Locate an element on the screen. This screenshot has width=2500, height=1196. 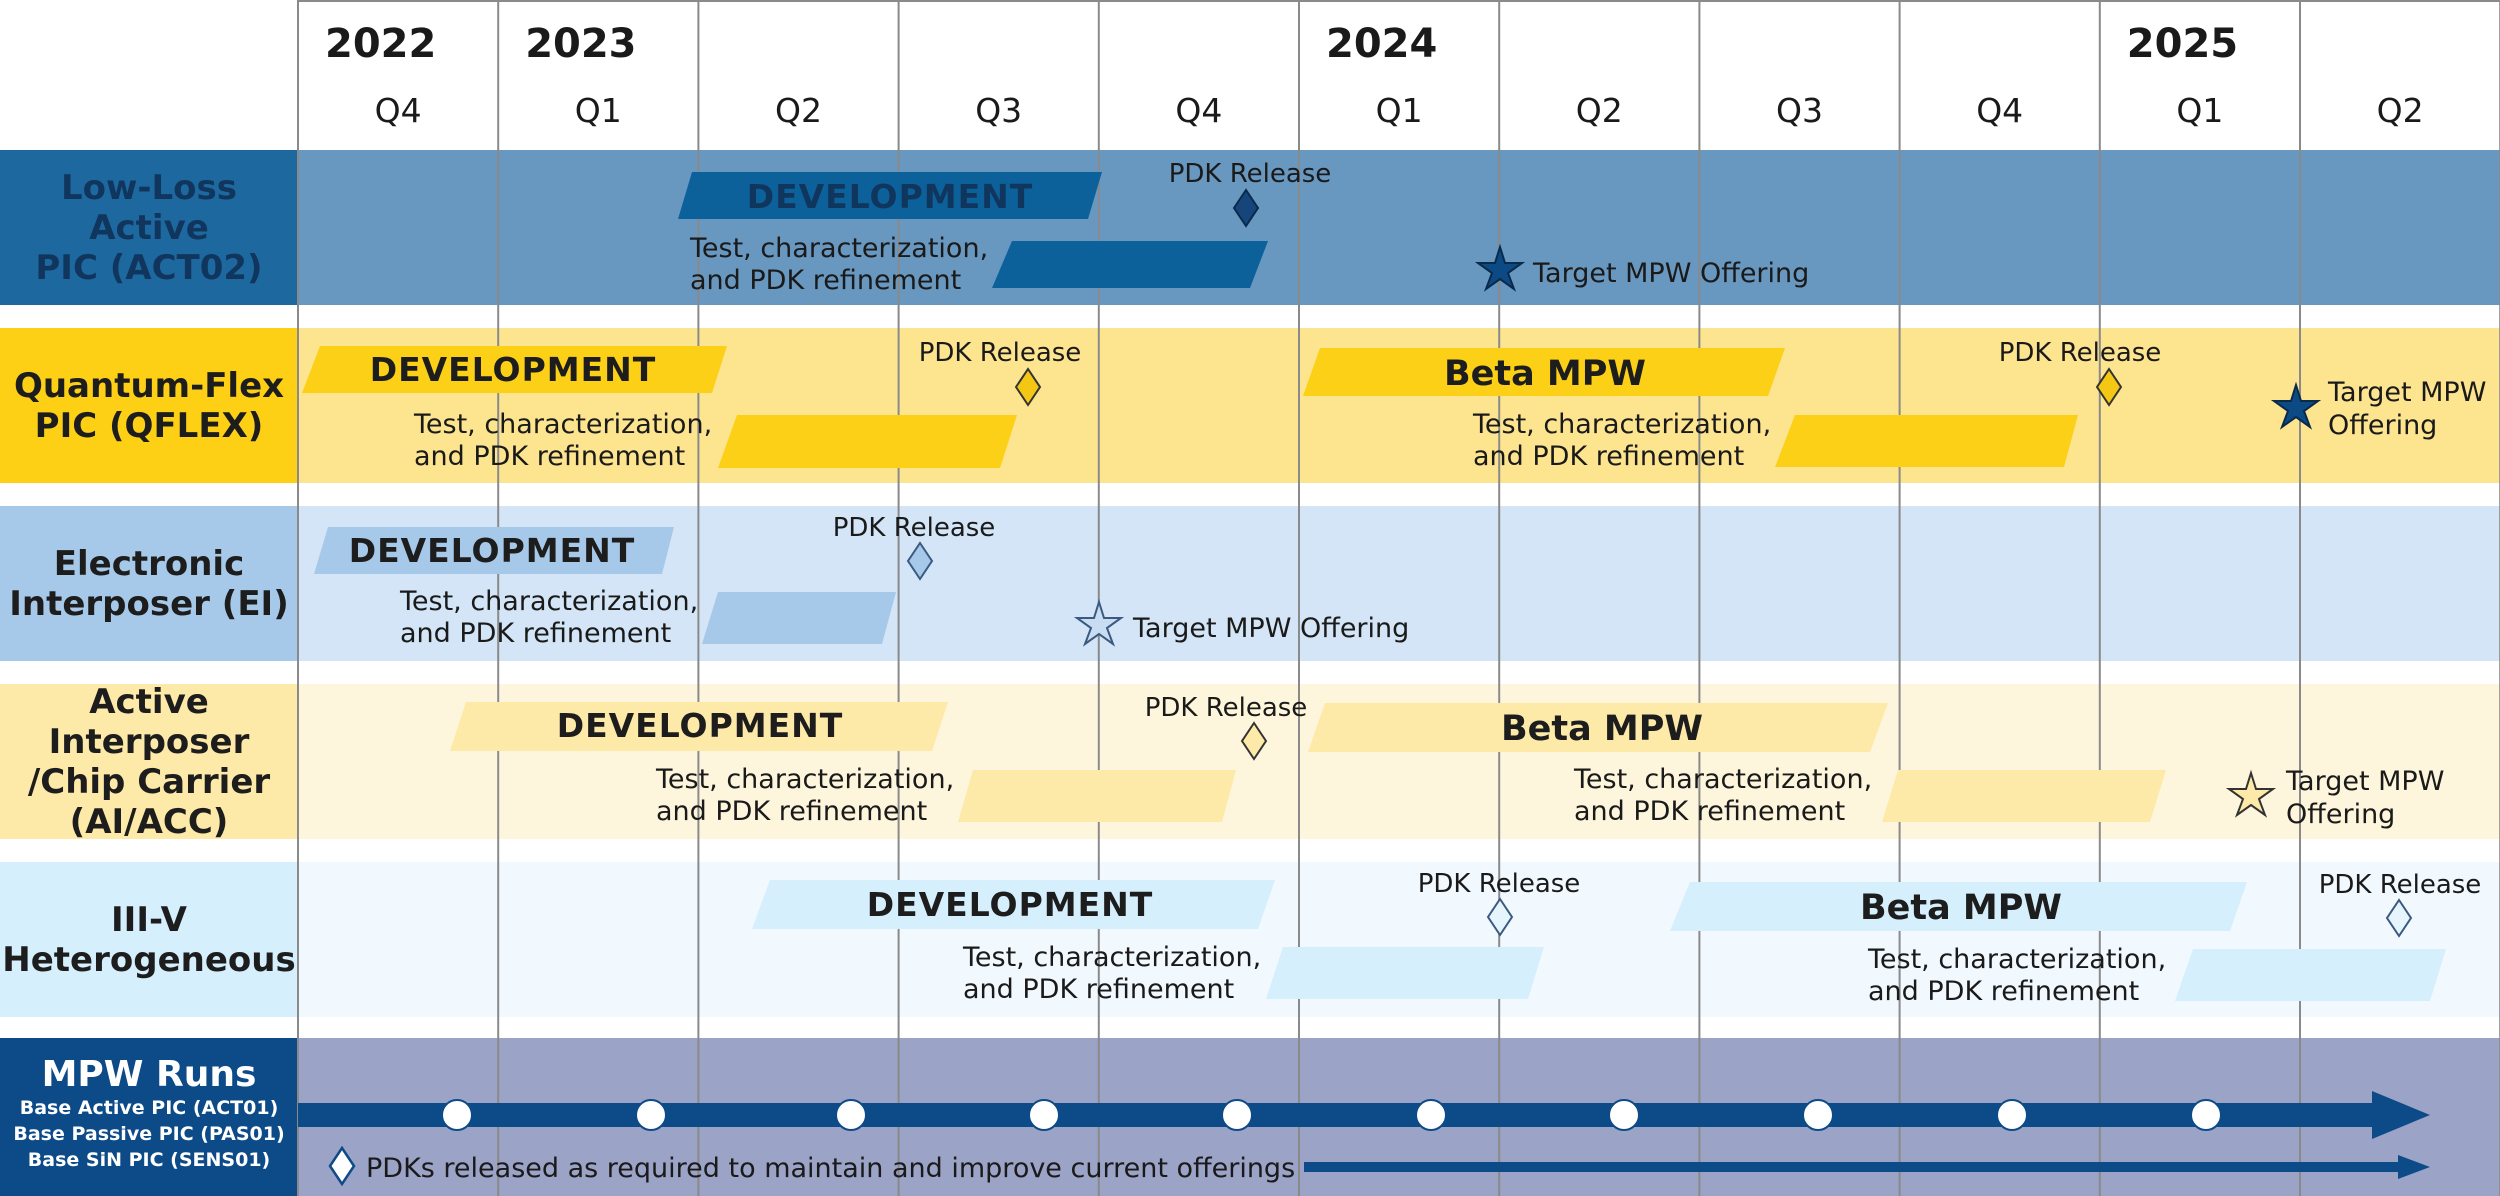
act02-row-label: Low-Loss Active PIC (ACT02) is located at coordinates (149, 227).